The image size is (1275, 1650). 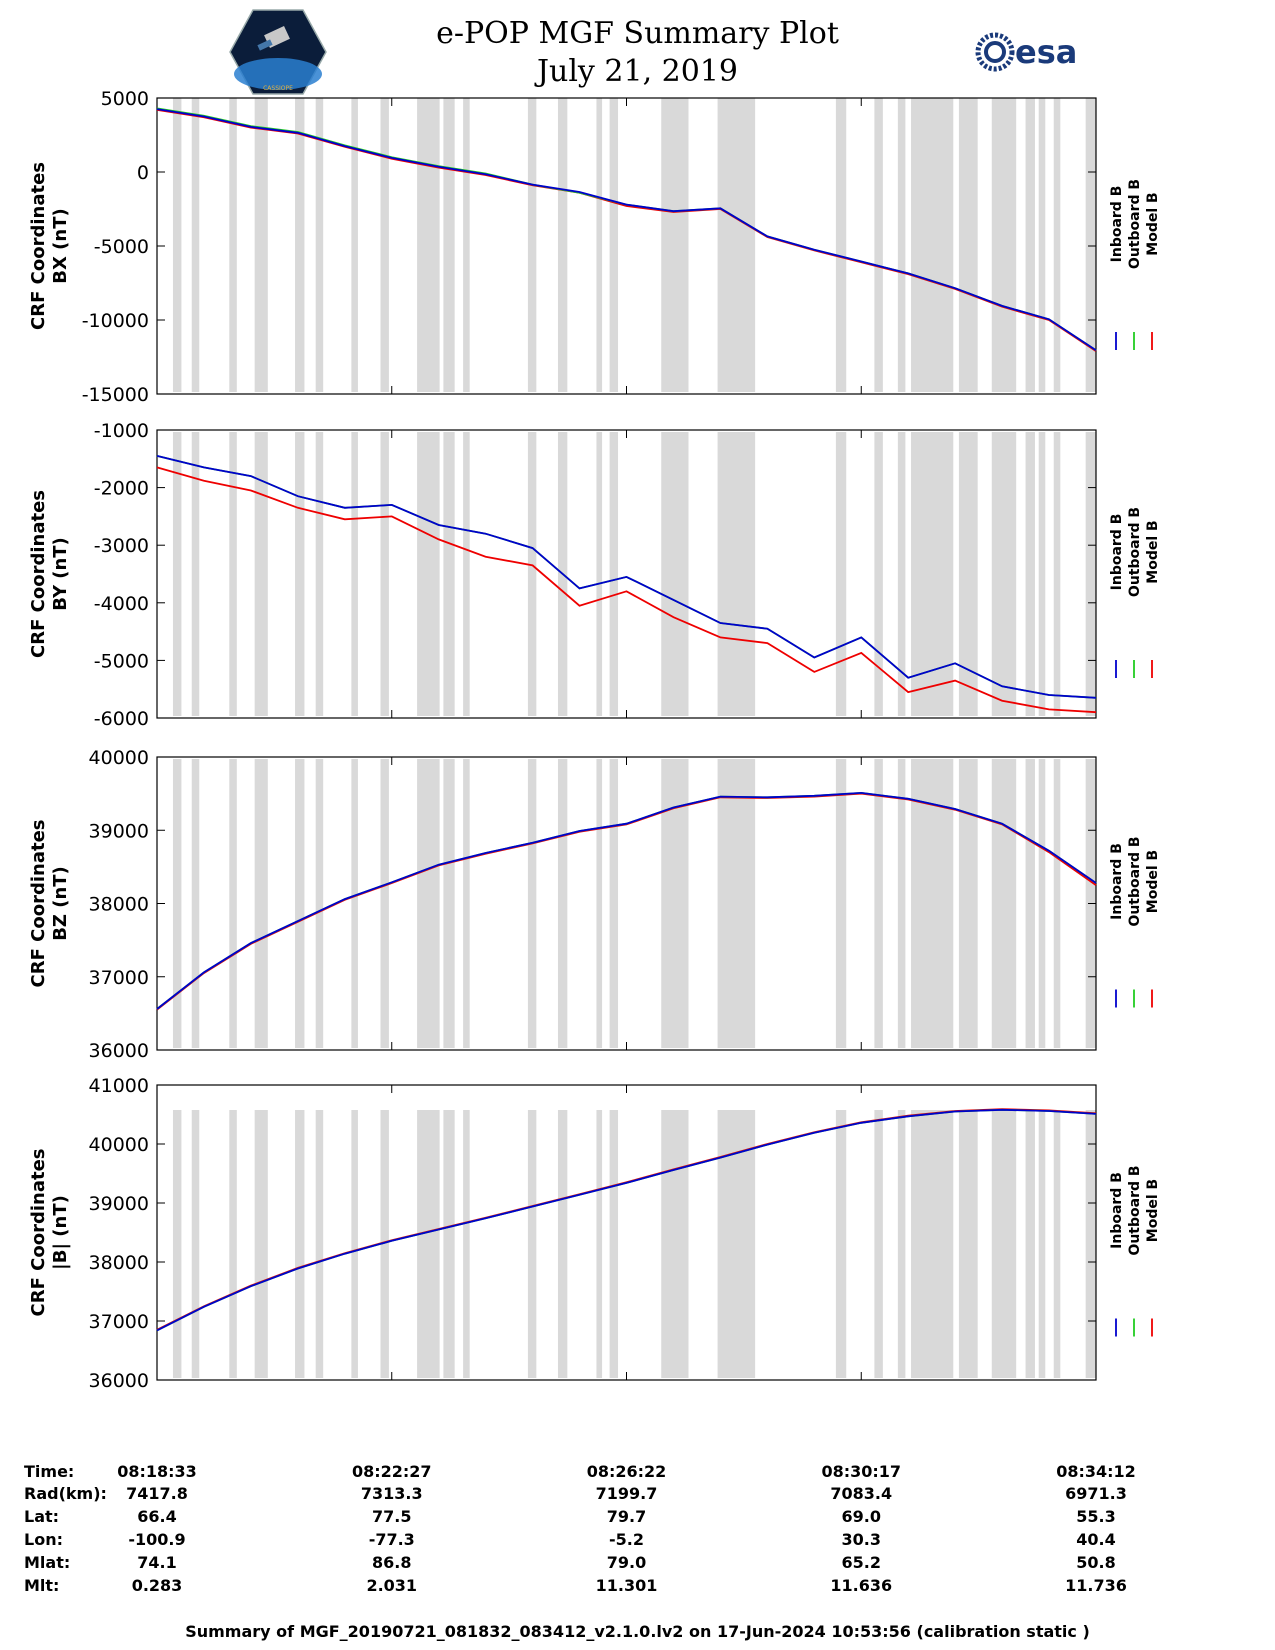 What do you see at coordinates (861, 1493) in the screenshot?
I see `ephemeris-cell: 7083.4` at bounding box center [861, 1493].